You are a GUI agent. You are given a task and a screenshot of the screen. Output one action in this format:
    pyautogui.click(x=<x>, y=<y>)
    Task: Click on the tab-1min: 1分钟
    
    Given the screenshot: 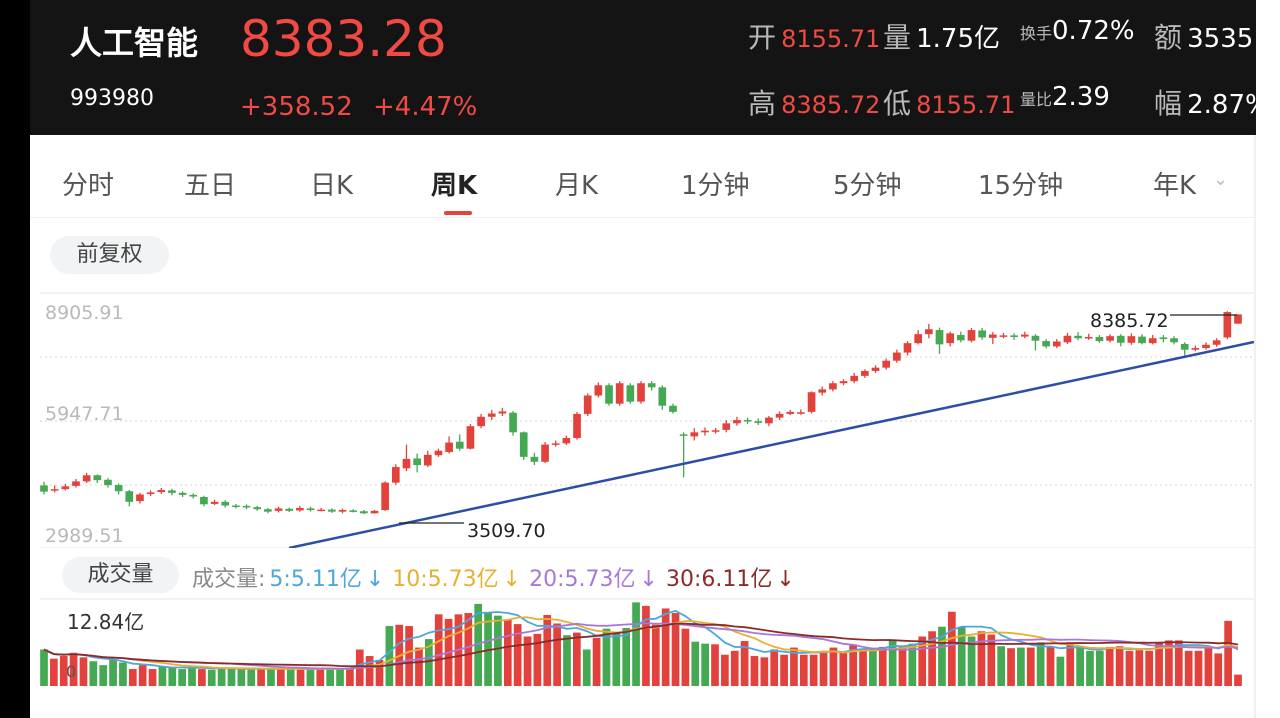 What is the action you would take?
    pyautogui.click(x=715, y=186)
    